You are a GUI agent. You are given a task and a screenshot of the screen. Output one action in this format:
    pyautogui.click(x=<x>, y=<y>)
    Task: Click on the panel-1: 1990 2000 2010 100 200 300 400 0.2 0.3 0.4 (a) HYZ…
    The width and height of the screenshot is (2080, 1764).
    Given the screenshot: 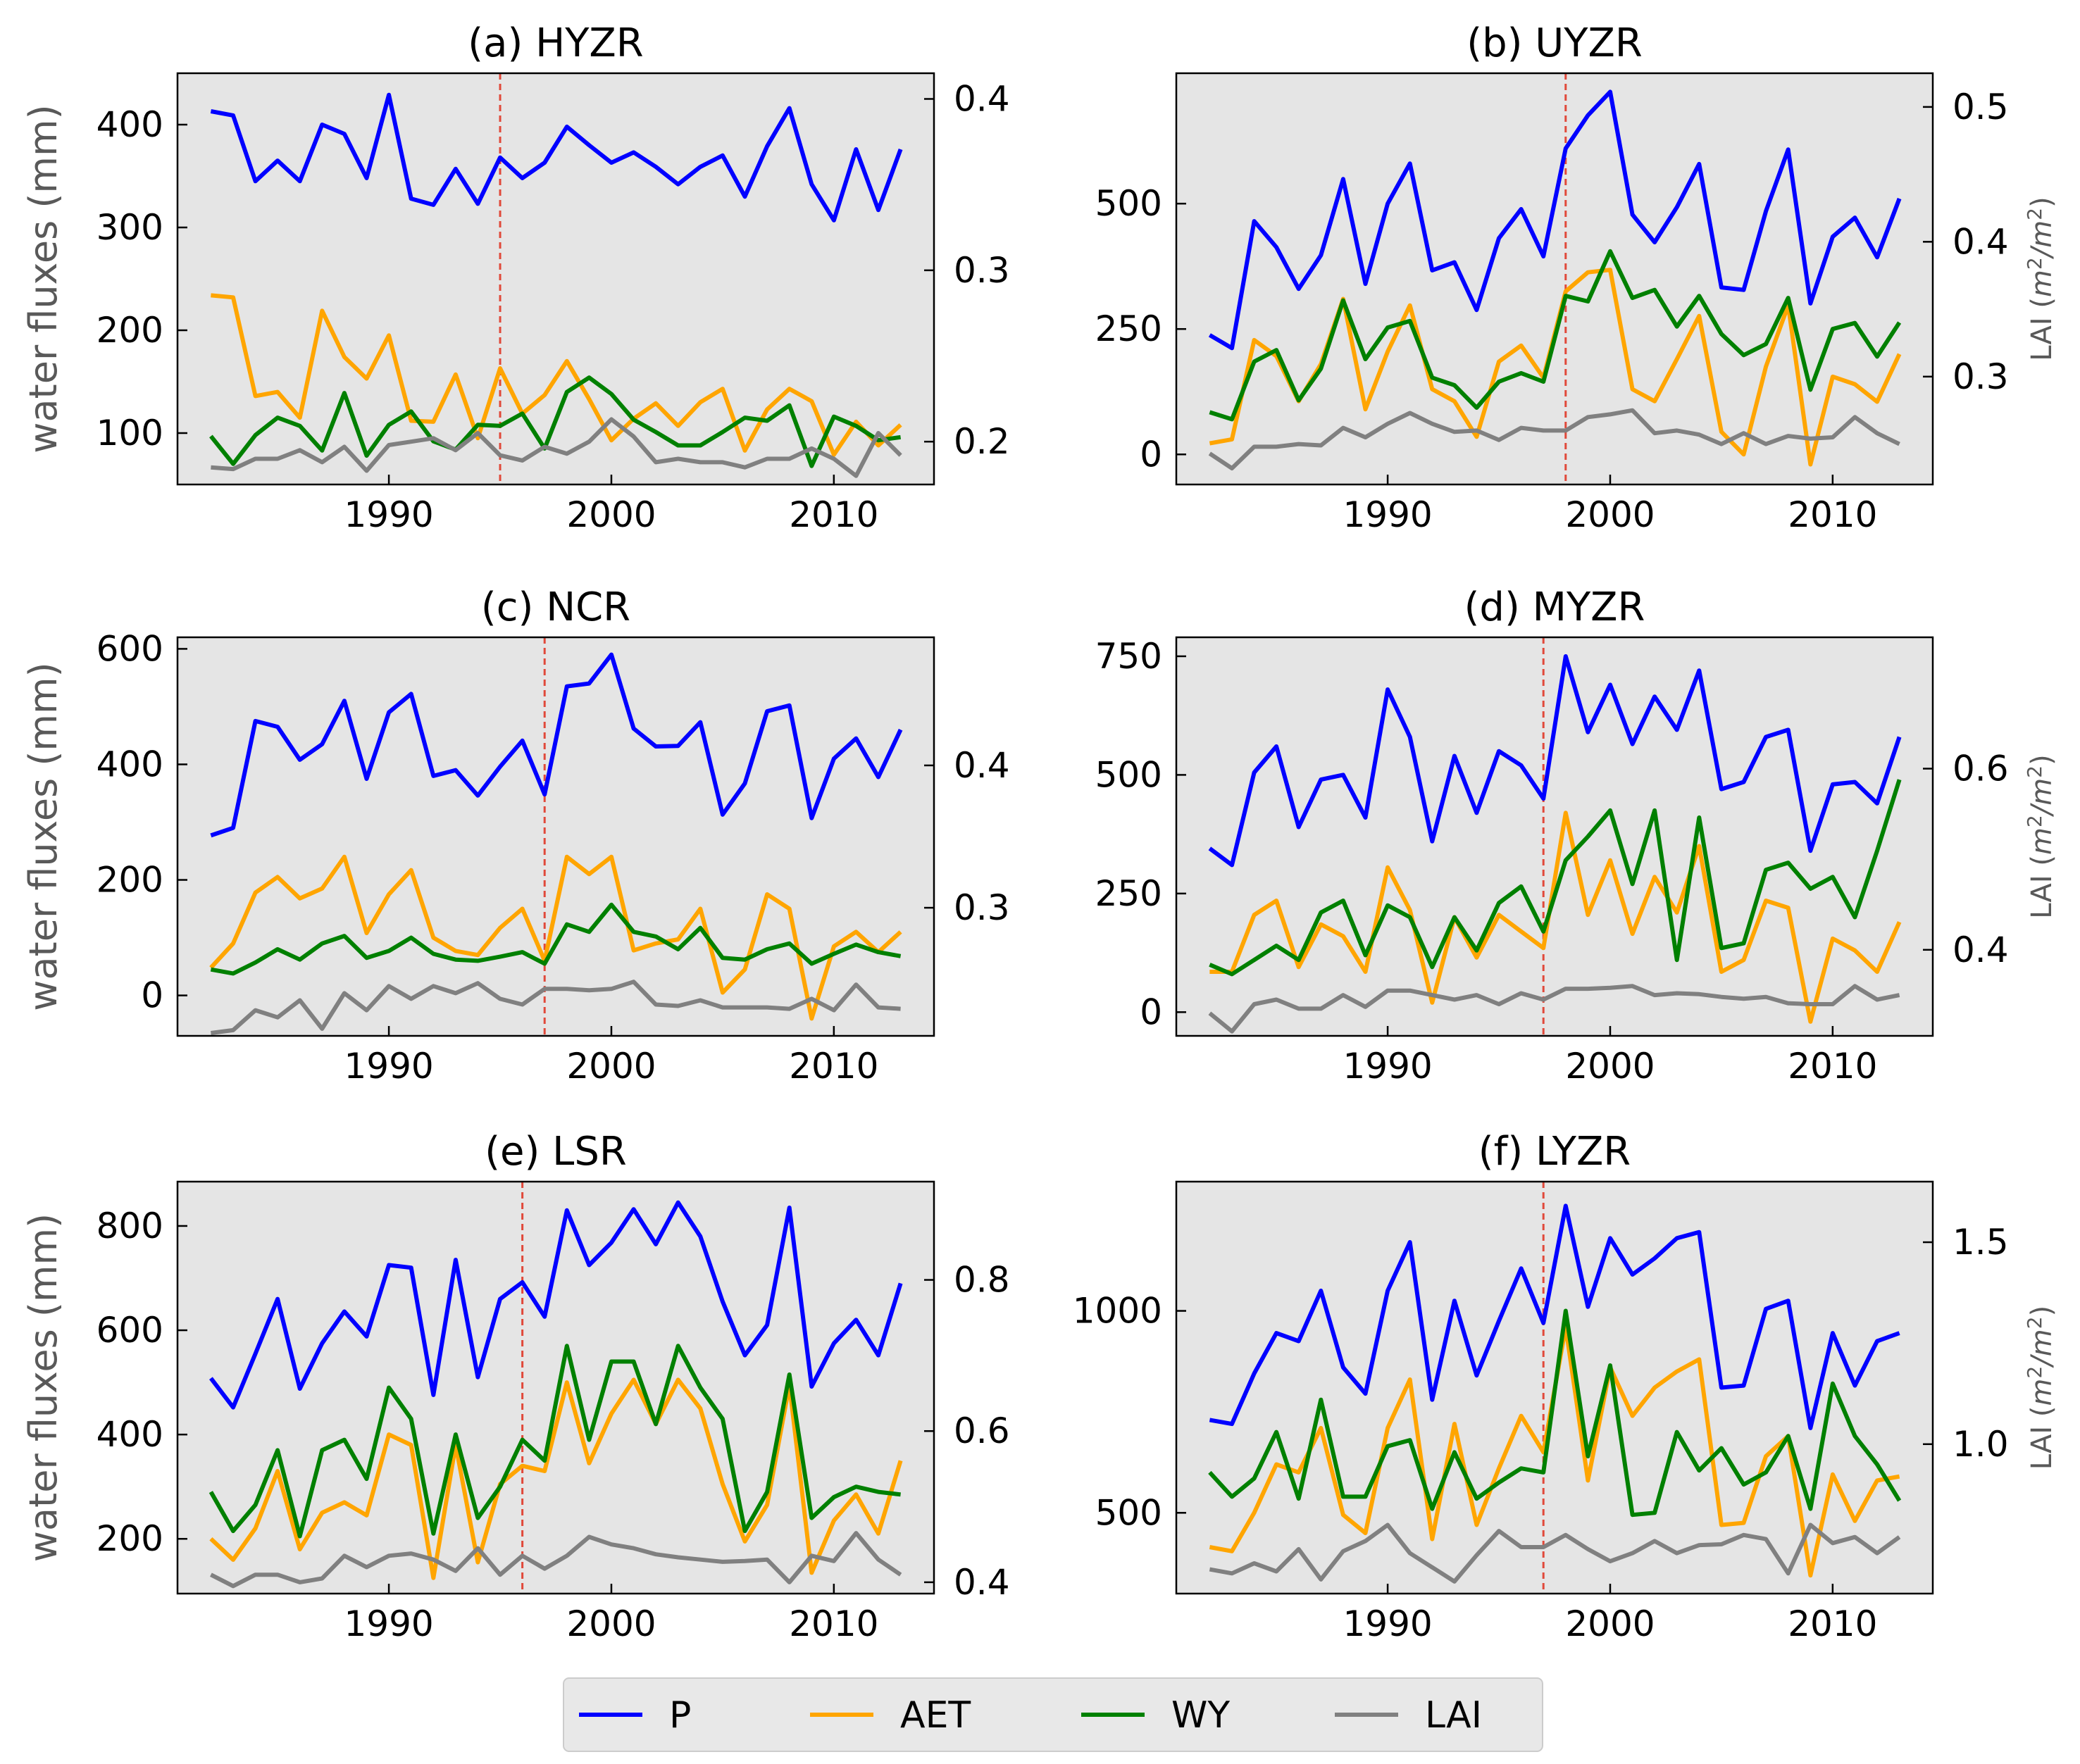 What is the action you would take?
    pyautogui.click(x=515, y=277)
    